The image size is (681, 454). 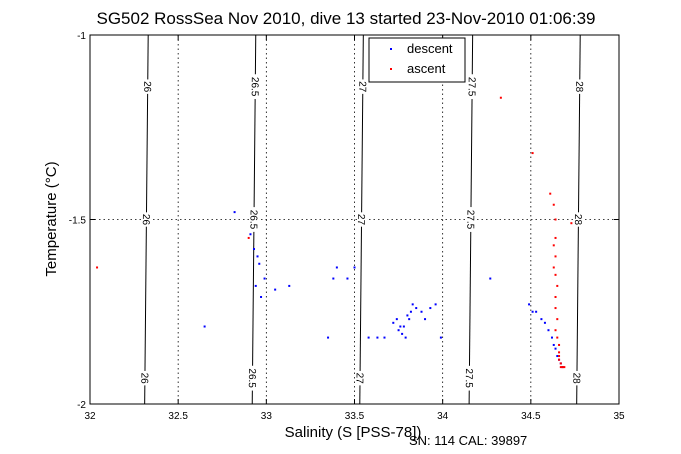 I want to click on isopycnal-label: 26.5, so click(x=251, y=378).